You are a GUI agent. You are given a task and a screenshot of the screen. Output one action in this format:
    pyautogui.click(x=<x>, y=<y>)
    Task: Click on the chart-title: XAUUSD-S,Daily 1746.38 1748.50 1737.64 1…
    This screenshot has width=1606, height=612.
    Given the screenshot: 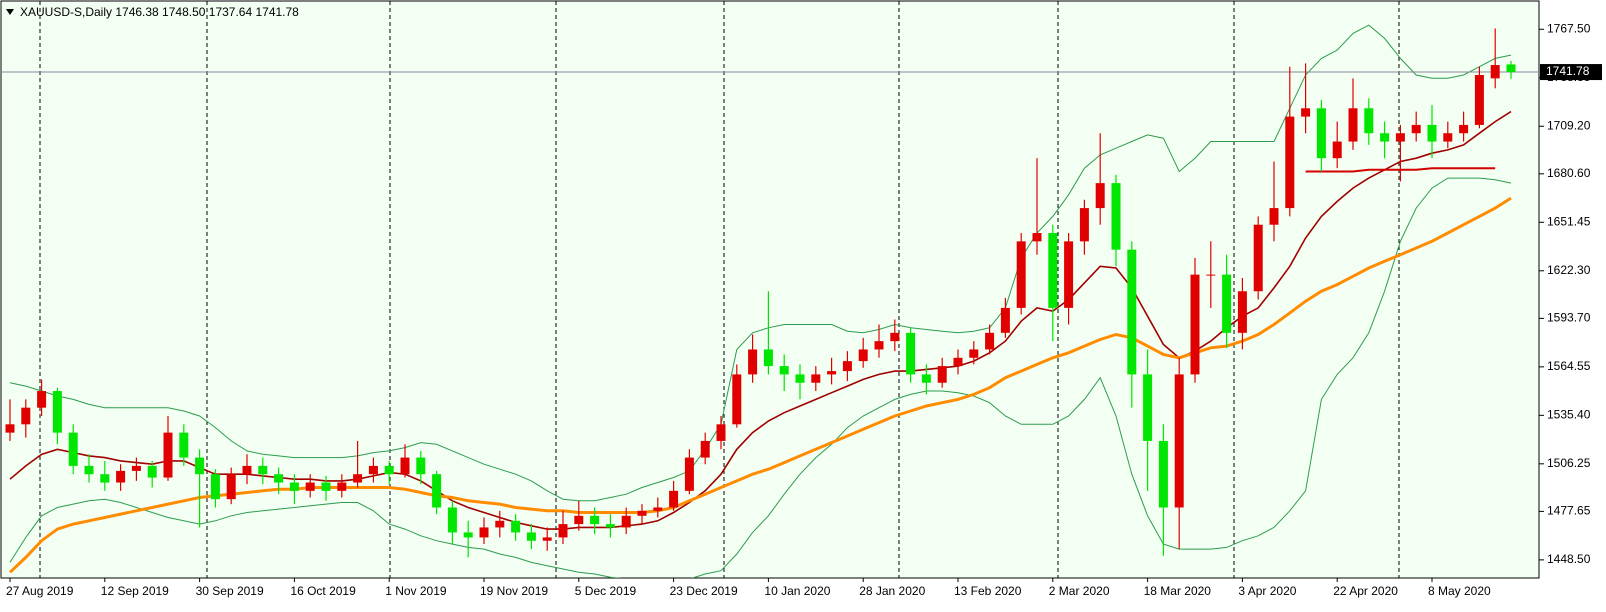 What is the action you would take?
    pyautogui.click(x=159, y=12)
    